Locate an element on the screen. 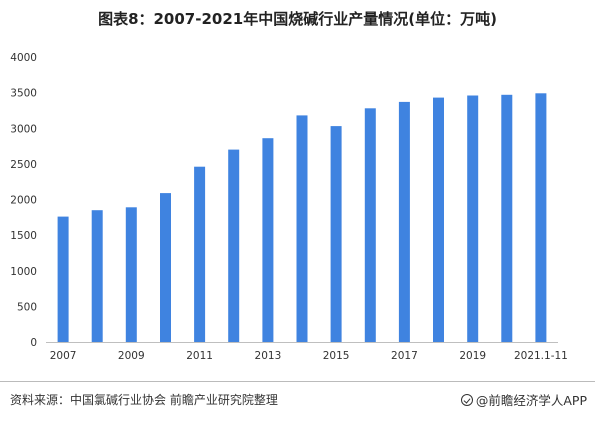 Image resolution: width=595 pixels, height=422 pixels. bar-2012 is located at coordinates (234, 245).